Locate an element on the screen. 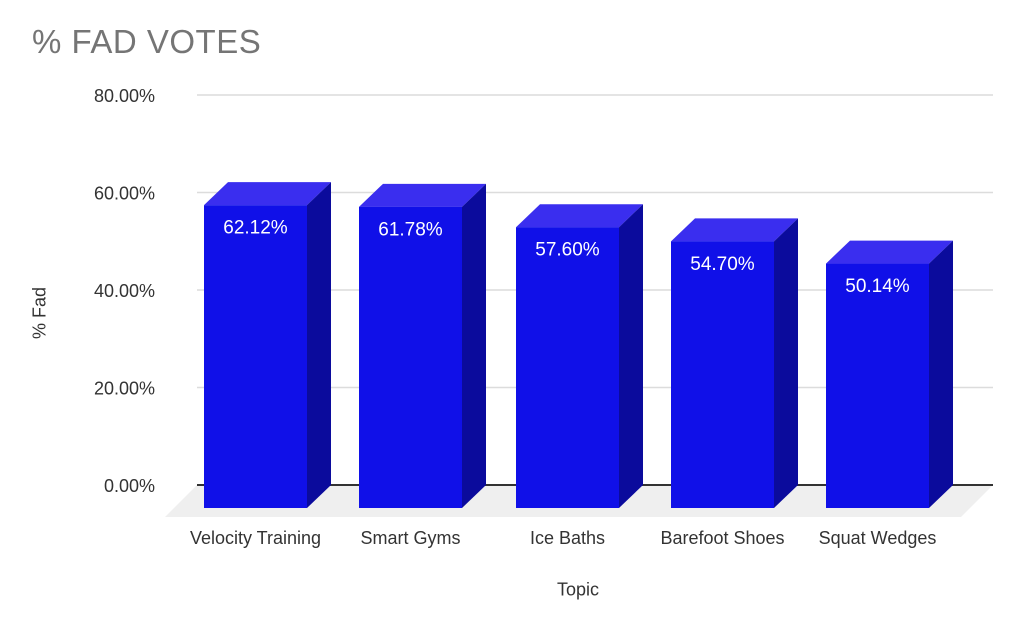 This screenshot has width=1024, height=633. bar-barefoot-shoes: 54.70% is located at coordinates (734, 363).